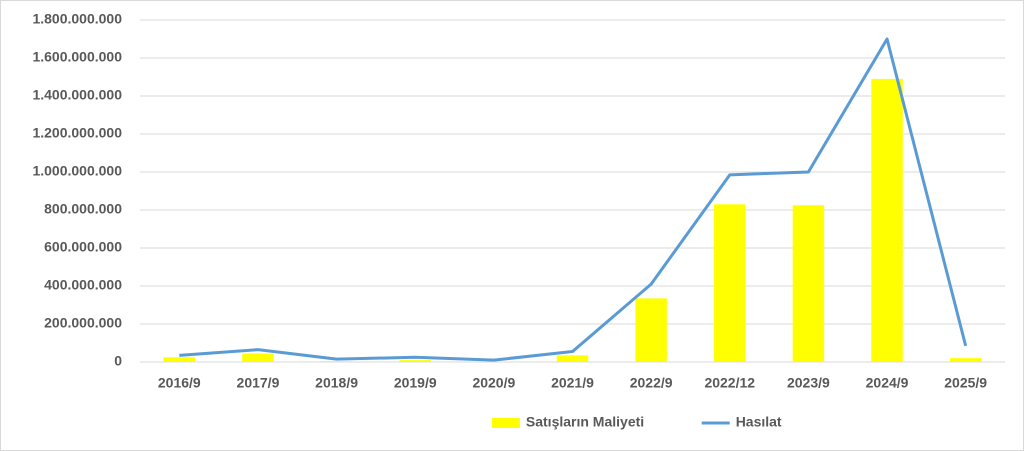 This screenshot has height=451, width=1024. Describe the element at coordinates (965, 383) in the screenshot. I see `x-tick-label: 2025/9` at that location.